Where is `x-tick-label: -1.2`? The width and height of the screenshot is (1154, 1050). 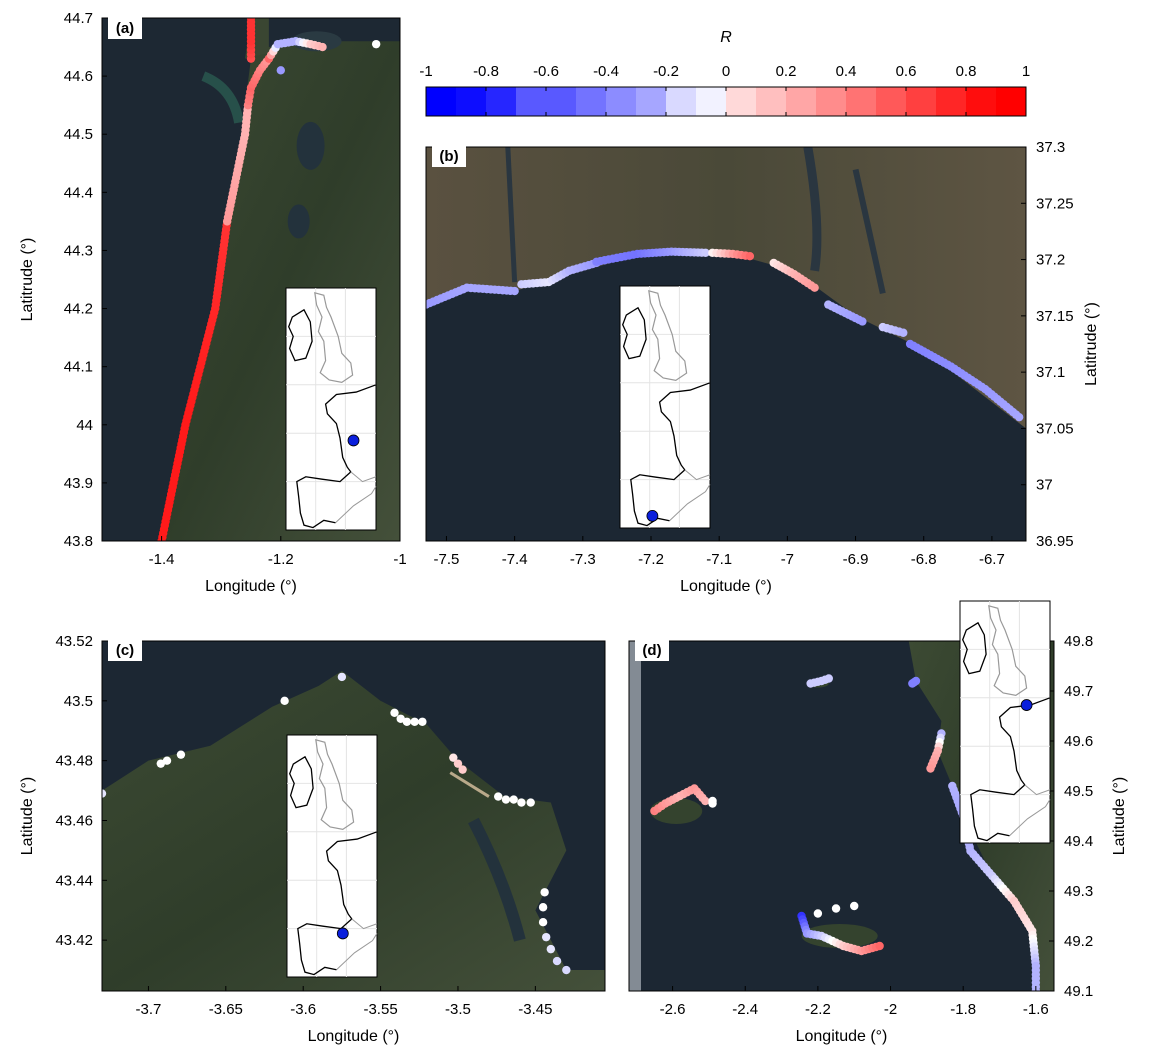
x-tick-label: -1.2 is located at coordinates (281, 559).